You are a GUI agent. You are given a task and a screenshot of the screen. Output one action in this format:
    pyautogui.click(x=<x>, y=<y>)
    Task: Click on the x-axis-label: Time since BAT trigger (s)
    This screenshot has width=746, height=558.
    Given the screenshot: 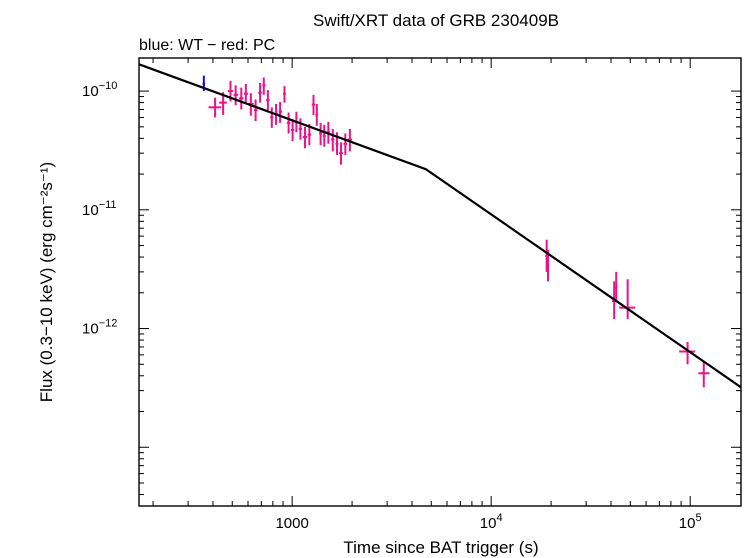 What is the action you would take?
    pyautogui.click(x=440, y=547)
    